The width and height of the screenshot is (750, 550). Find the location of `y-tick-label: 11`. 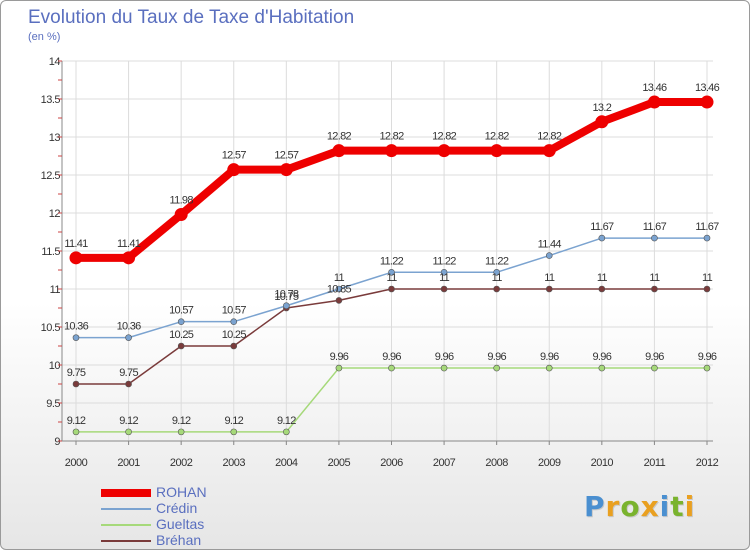

y-tick-label: 11 is located at coordinates (55, 290).